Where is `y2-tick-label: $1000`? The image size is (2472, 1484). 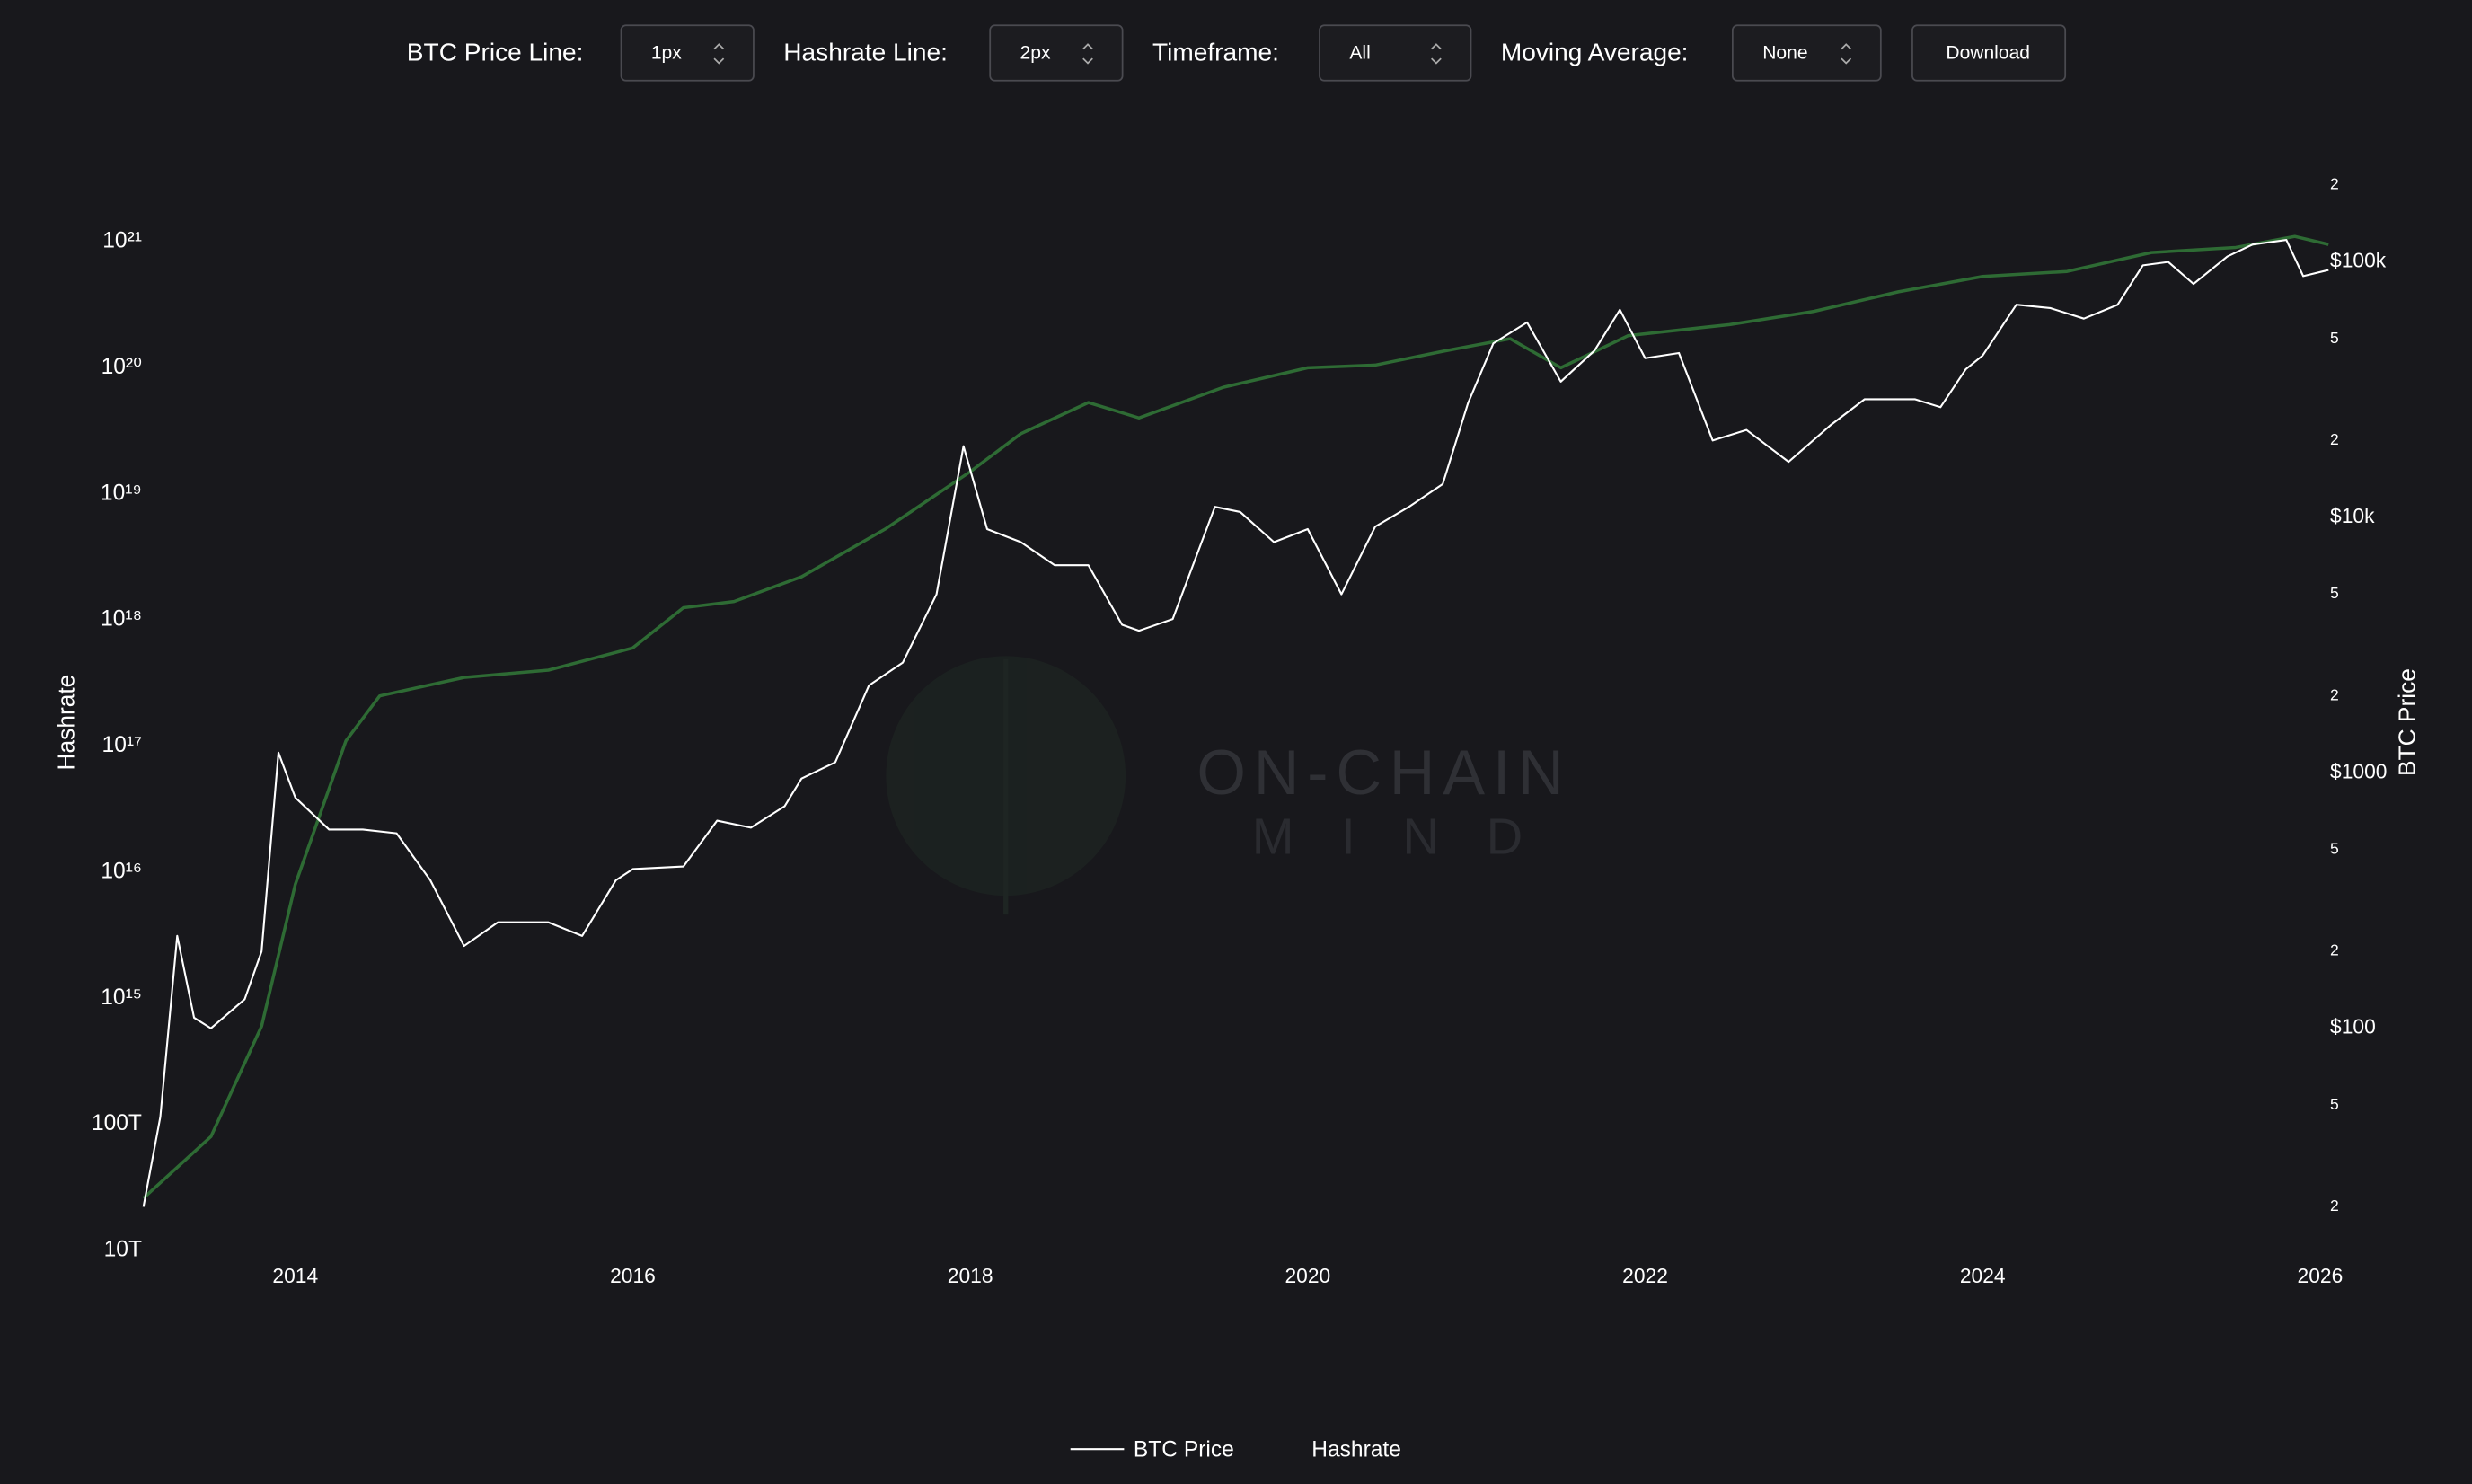 y2-tick-label: $1000 is located at coordinates (2358, 770).